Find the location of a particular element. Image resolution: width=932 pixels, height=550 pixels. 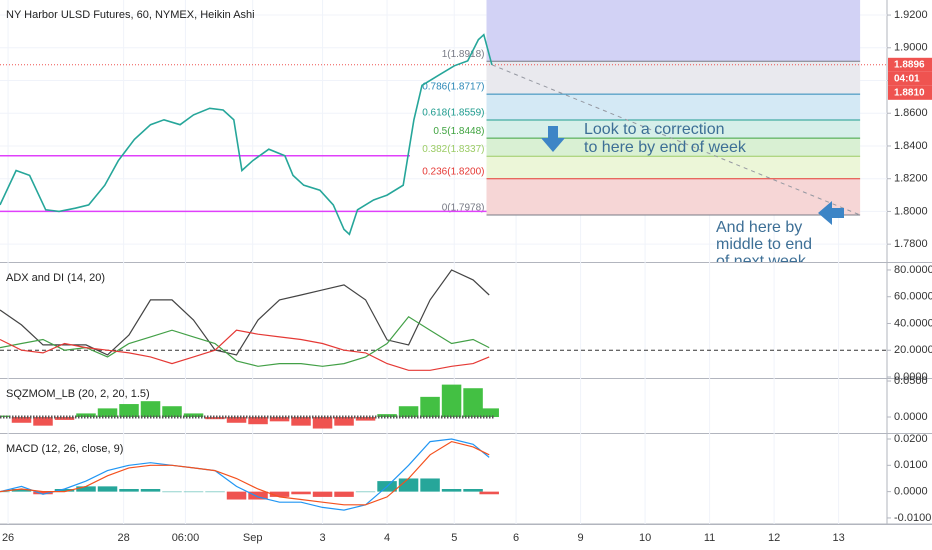

y-tick-label: 0.0500 is located at coordinates (911, 381).